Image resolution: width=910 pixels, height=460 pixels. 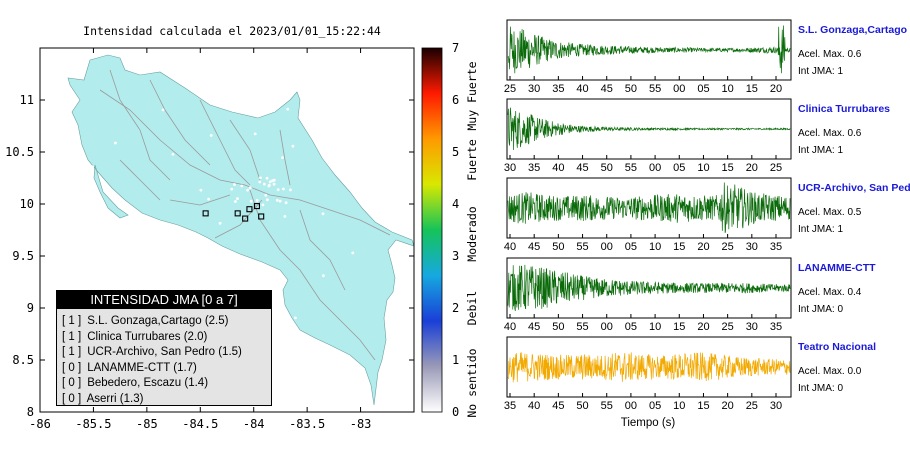 I want to click on station-markers, so click(x=233, y=212).